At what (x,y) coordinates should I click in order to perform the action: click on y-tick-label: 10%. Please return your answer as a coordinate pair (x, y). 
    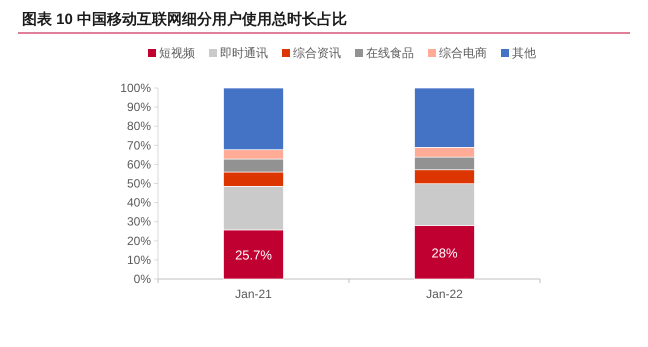
    Looking at the image, I should click on (139, 259).